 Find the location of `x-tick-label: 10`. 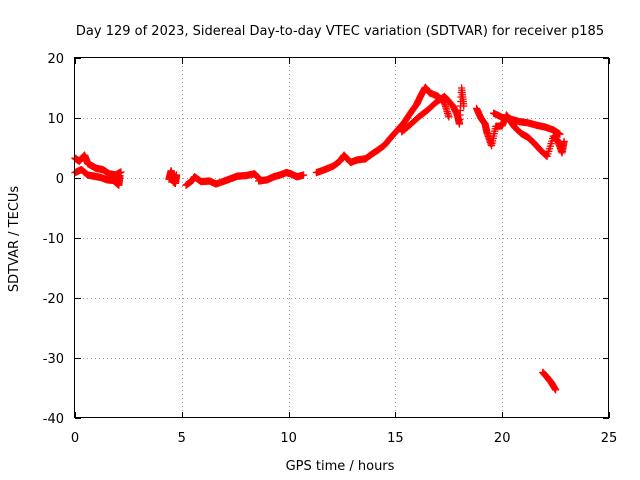

x-tick-label: 10 is located at coordinates (288, 438).